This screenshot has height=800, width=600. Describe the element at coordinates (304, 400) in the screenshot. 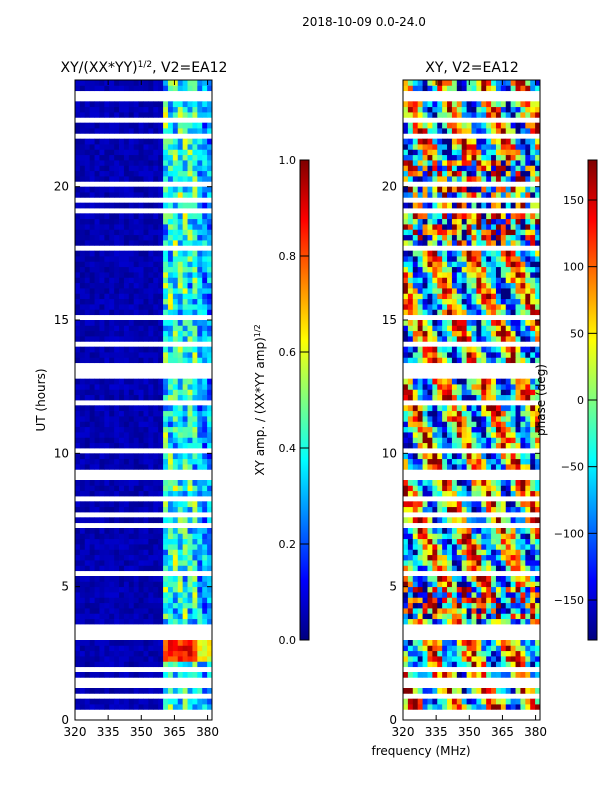

I see `amplitude-colorbar-bar` at that location.